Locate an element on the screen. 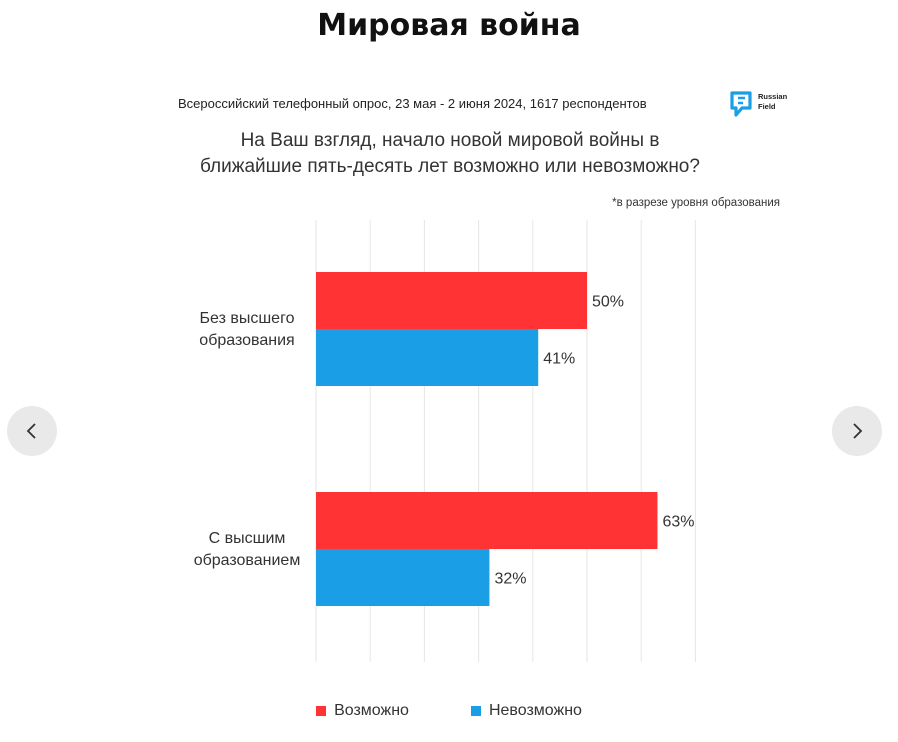  legend-item-possible: Возможно is located at coordinates (362, 711).